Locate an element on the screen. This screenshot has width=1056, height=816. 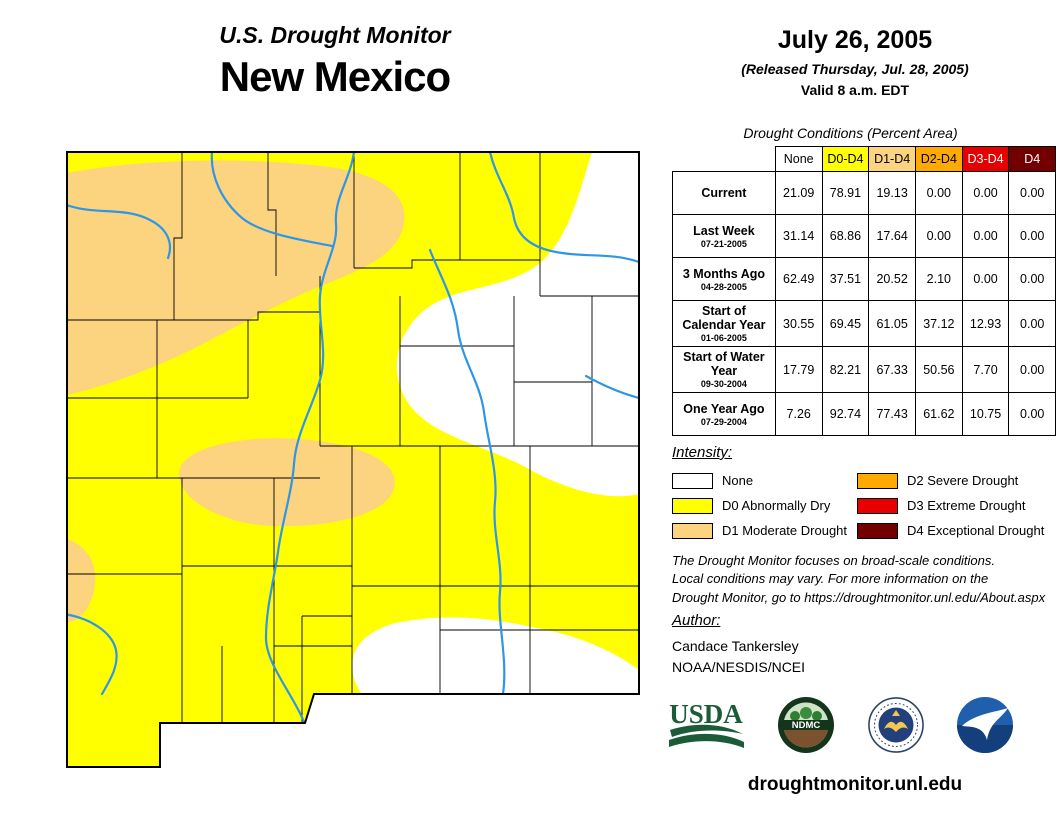
legend-item-d4: D4 Exceptional Drought is located at coordinates (951, 530).